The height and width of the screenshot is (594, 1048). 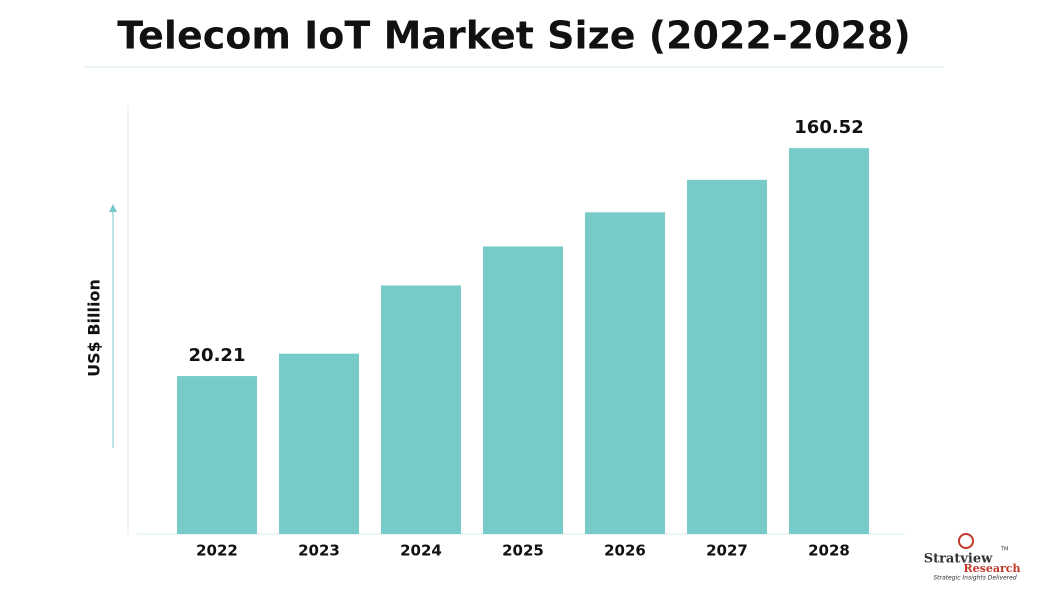 What do you see at coordinates (523, 551) in the screenshot?
I see `x-tick-label: 2025` at bounding box center [523, 551].